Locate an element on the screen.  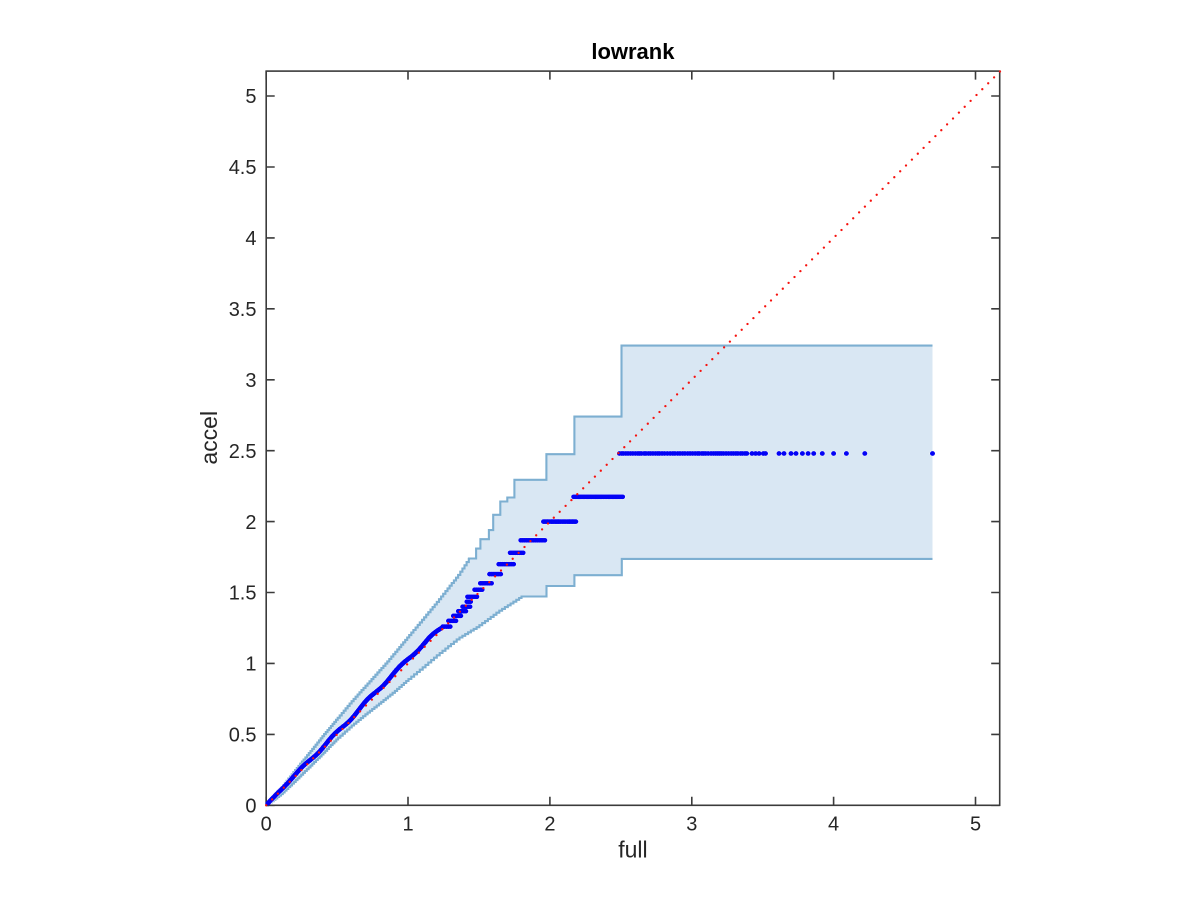
svg-text: accel is located at coordinates (209, 438).